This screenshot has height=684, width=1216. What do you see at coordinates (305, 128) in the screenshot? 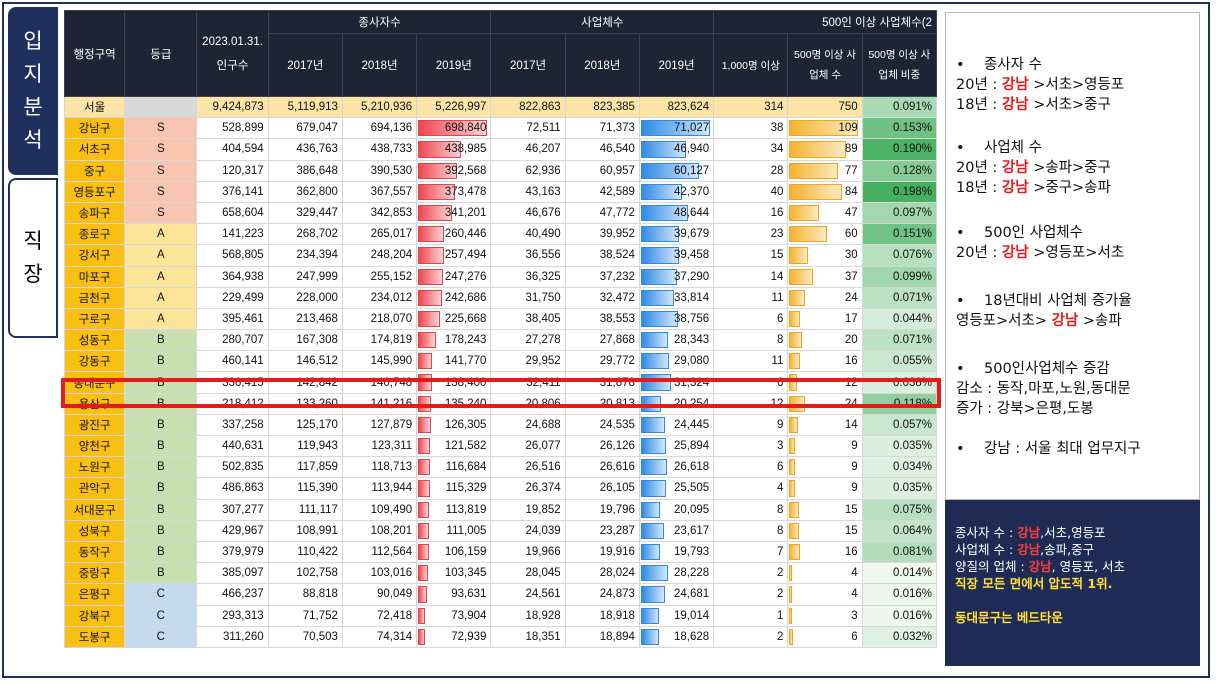
I see `workers-2017-cell: 679,047` at bounding box center [305, 128].